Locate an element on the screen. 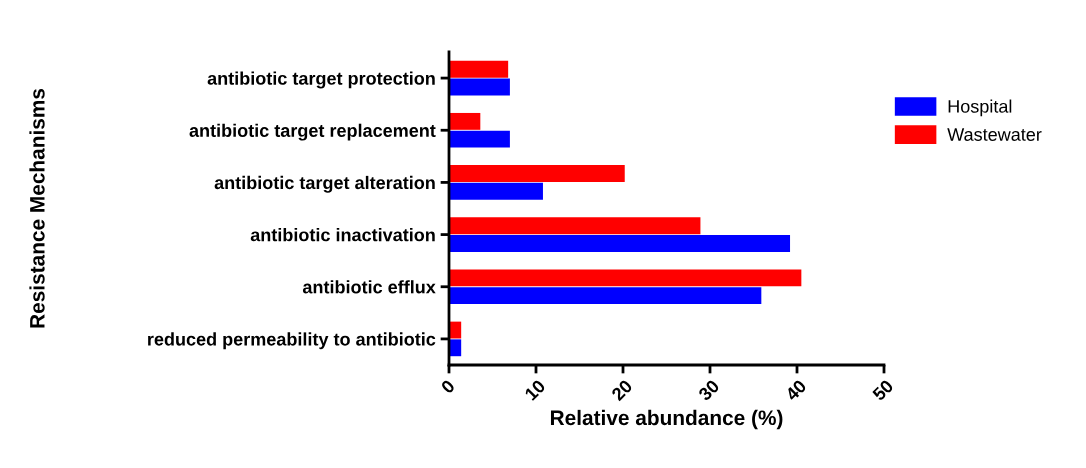 This screenshot has height=468, width=1086. y-axis-title: Resistance Mechanisms is located at coordinates (37, 208).